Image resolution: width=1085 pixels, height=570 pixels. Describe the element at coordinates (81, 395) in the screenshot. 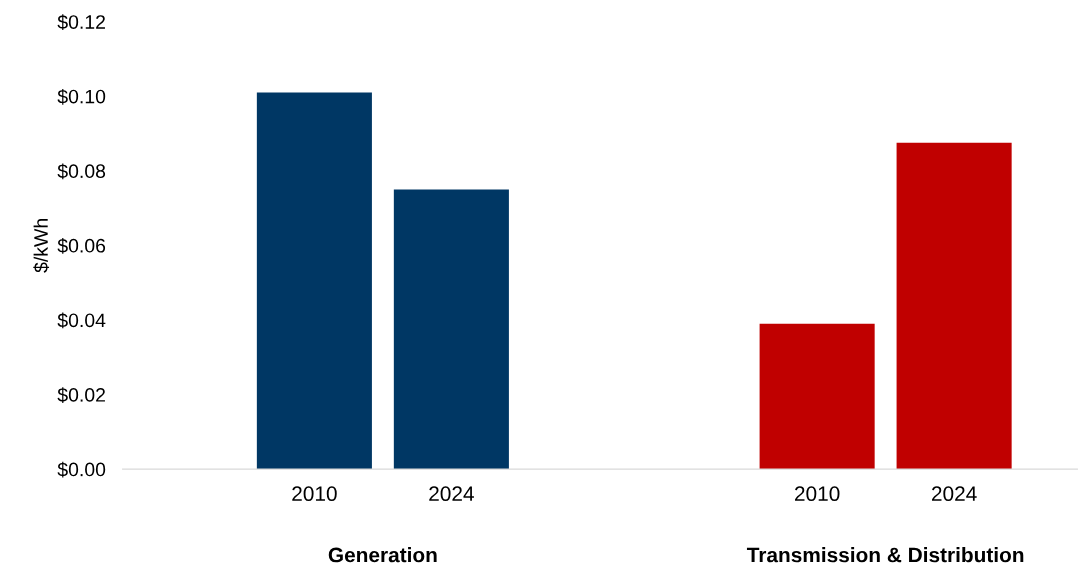

I see `y-tick-label: $0.02` at that location.